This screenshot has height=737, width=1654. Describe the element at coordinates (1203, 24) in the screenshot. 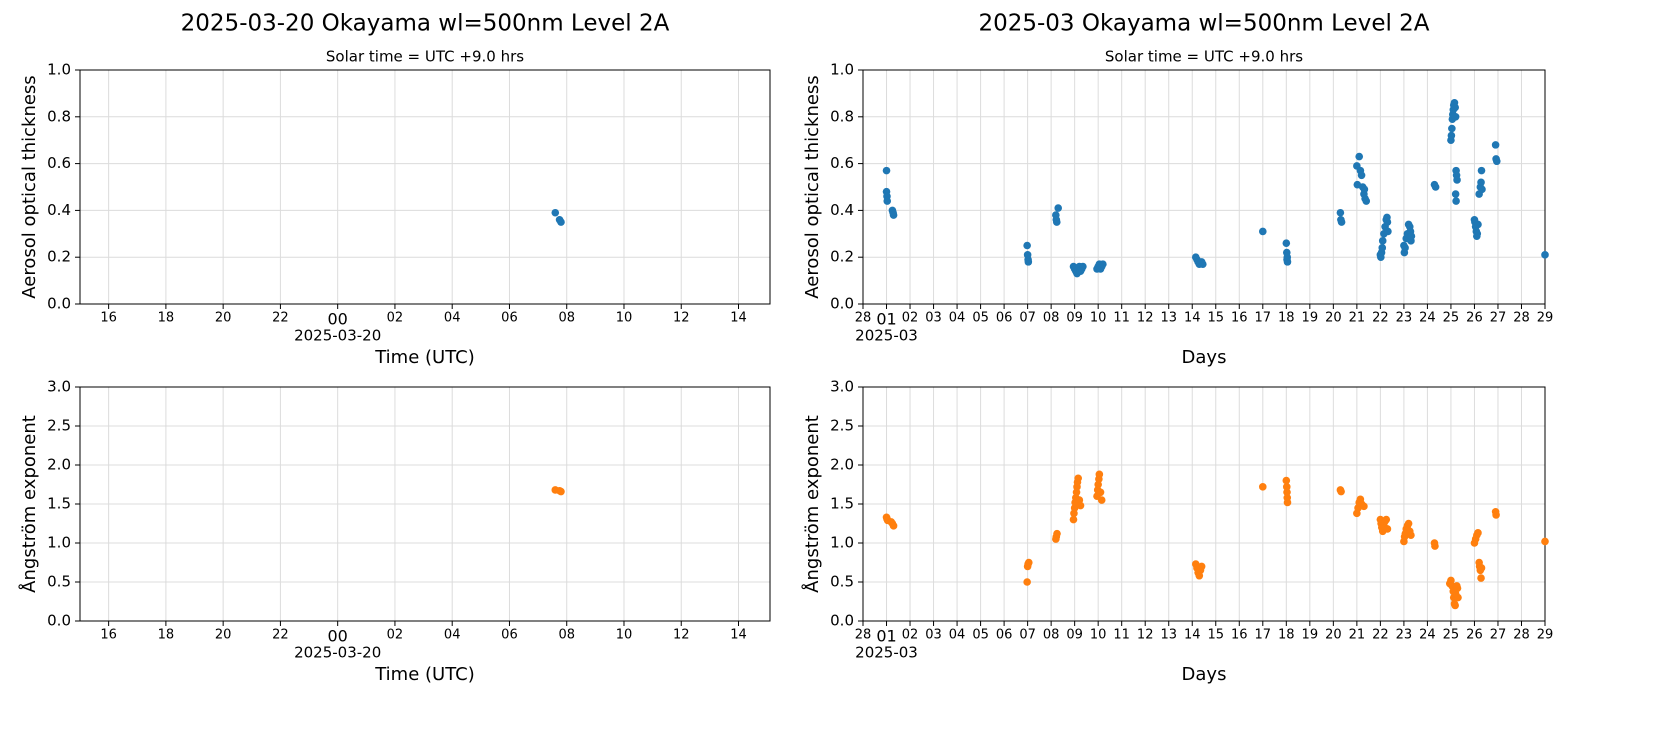

I see `chart-title: 2025-03 Okayama wl=500nm Level 2A` at that location.